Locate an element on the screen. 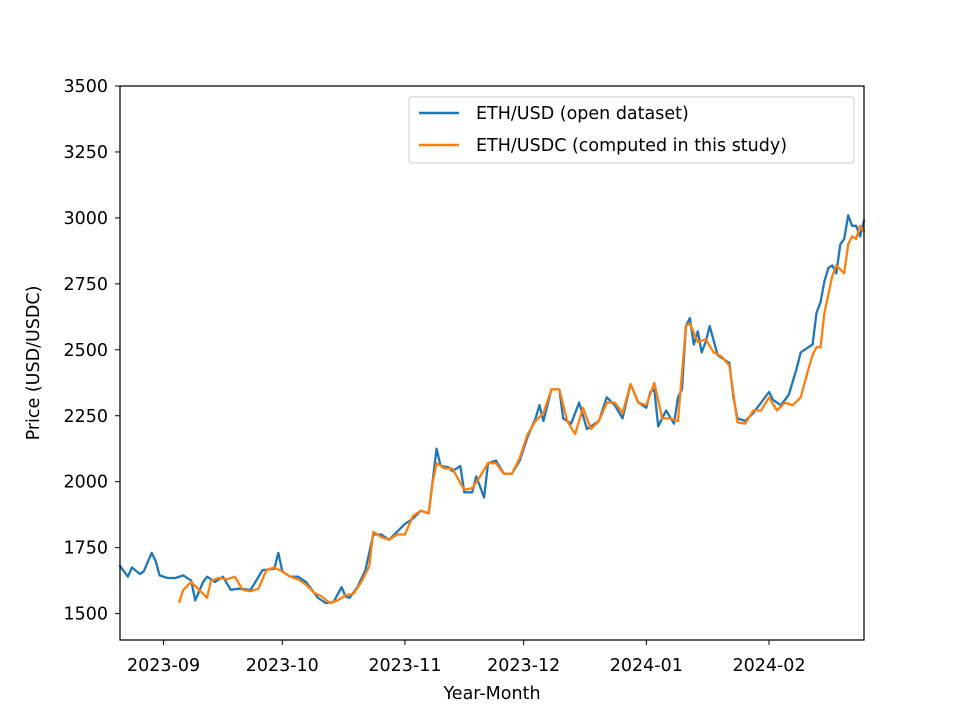  y-tick-label: 3000 is located at coordinates (85, 219).